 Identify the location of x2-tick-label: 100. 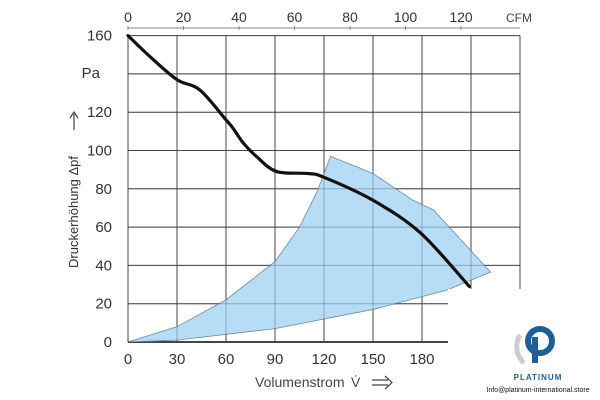
(406, 17).